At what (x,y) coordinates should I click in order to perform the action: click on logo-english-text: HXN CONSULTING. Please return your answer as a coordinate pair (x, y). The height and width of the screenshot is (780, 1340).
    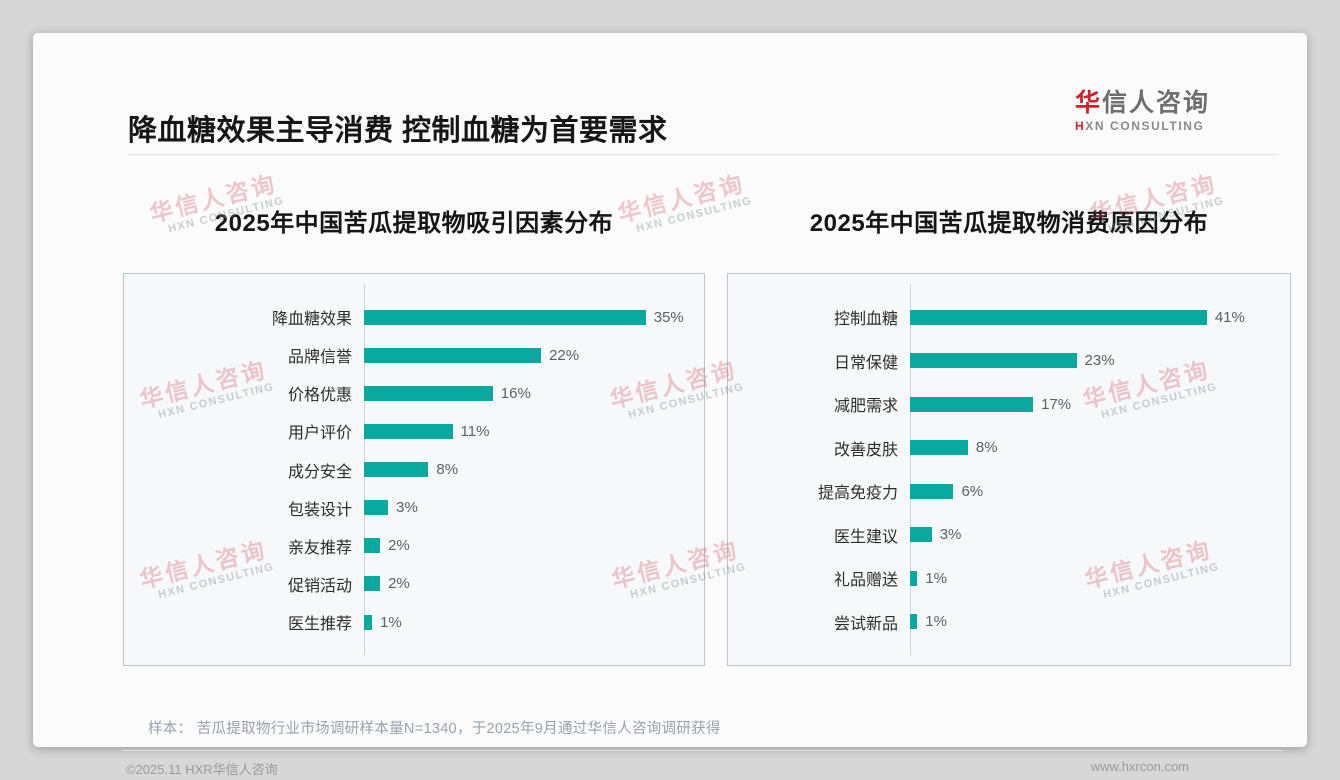
    Looking at the image, I should click on (1139, 125).